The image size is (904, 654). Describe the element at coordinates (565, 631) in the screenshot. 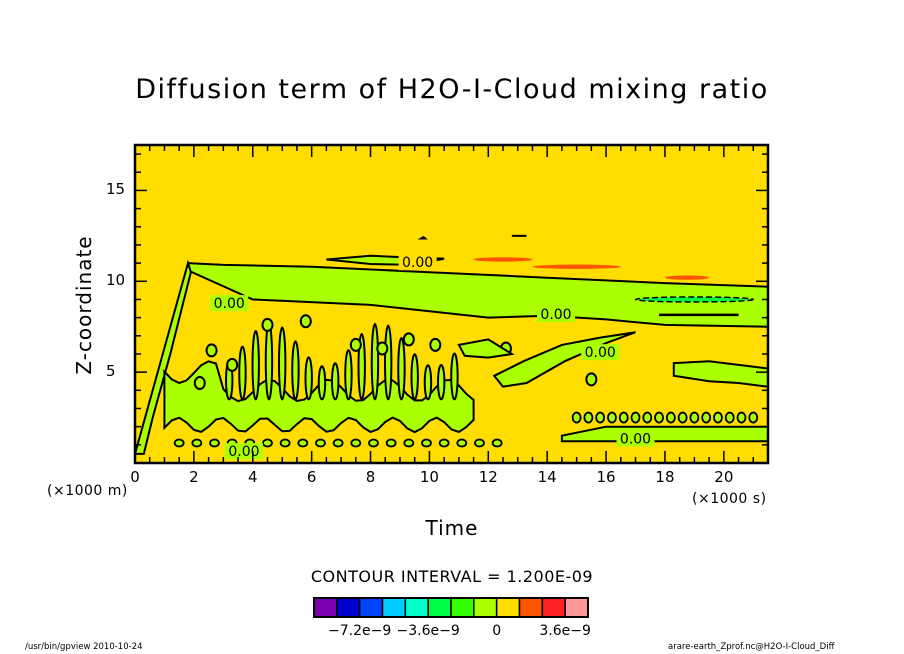

I see `colorbar-tick-label: 3.6e−9` at that location.